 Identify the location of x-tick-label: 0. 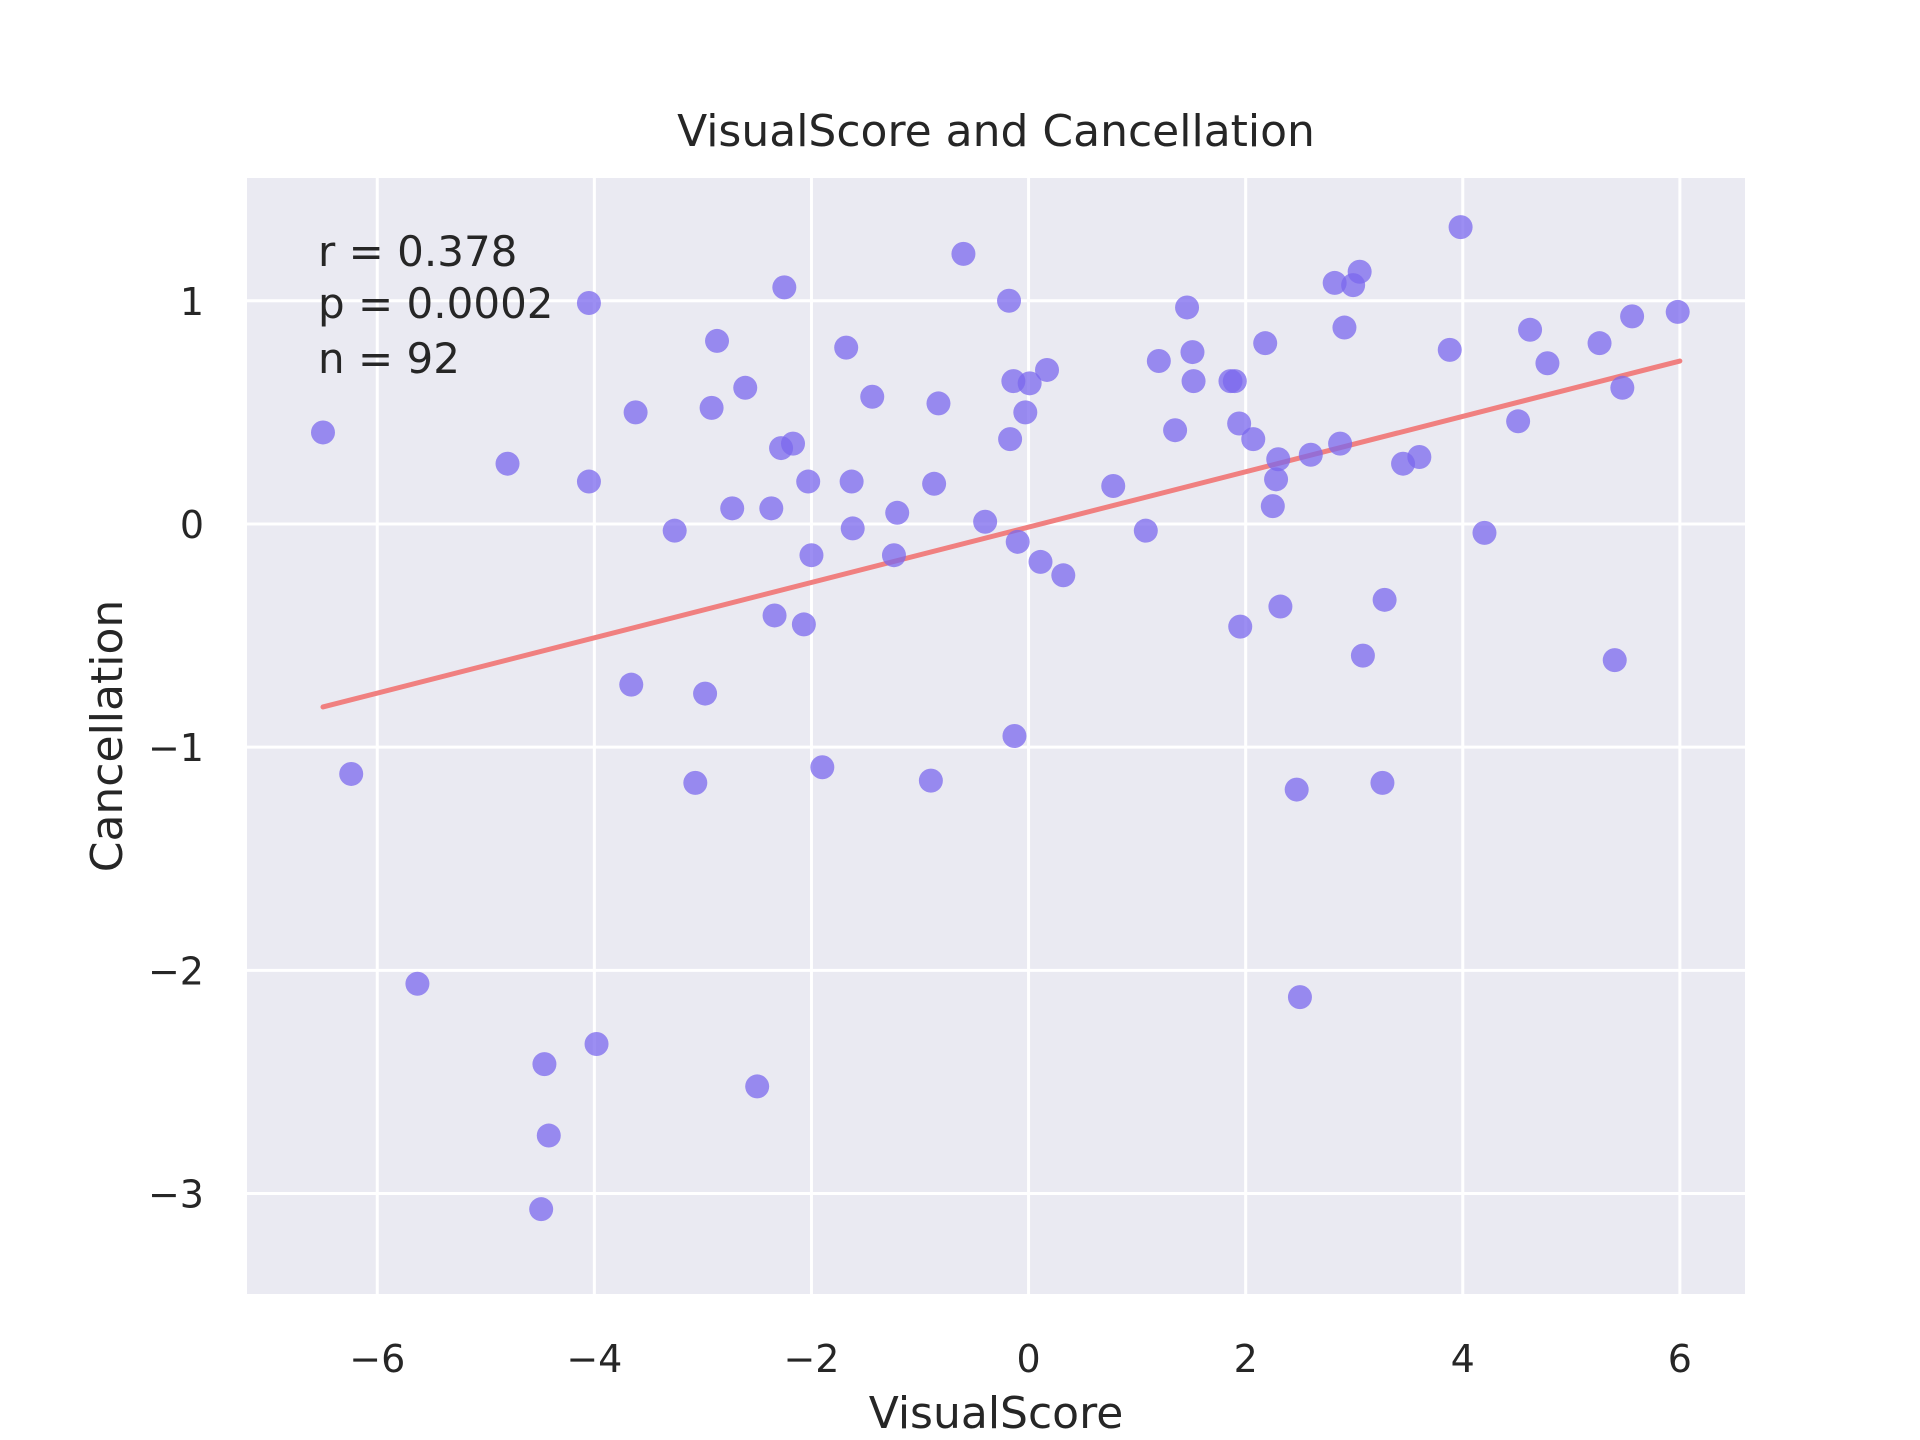
(1028, 1359).